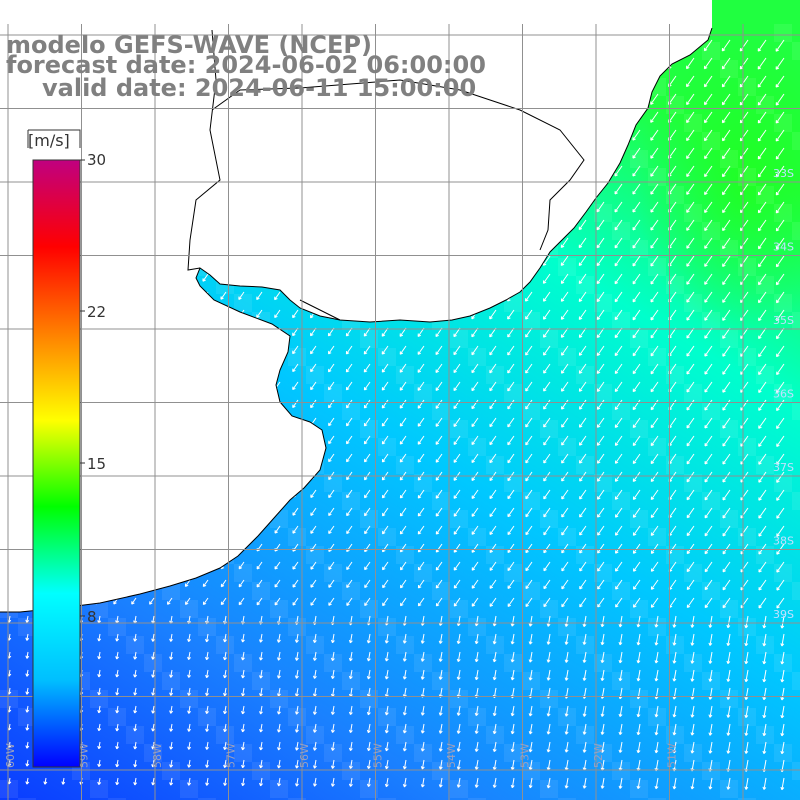 The height and width of the screenshot is (800, 800). Describe the element at coordinates (783, 541) in the screenshot. I see `latitude-label: 38S` at that location.